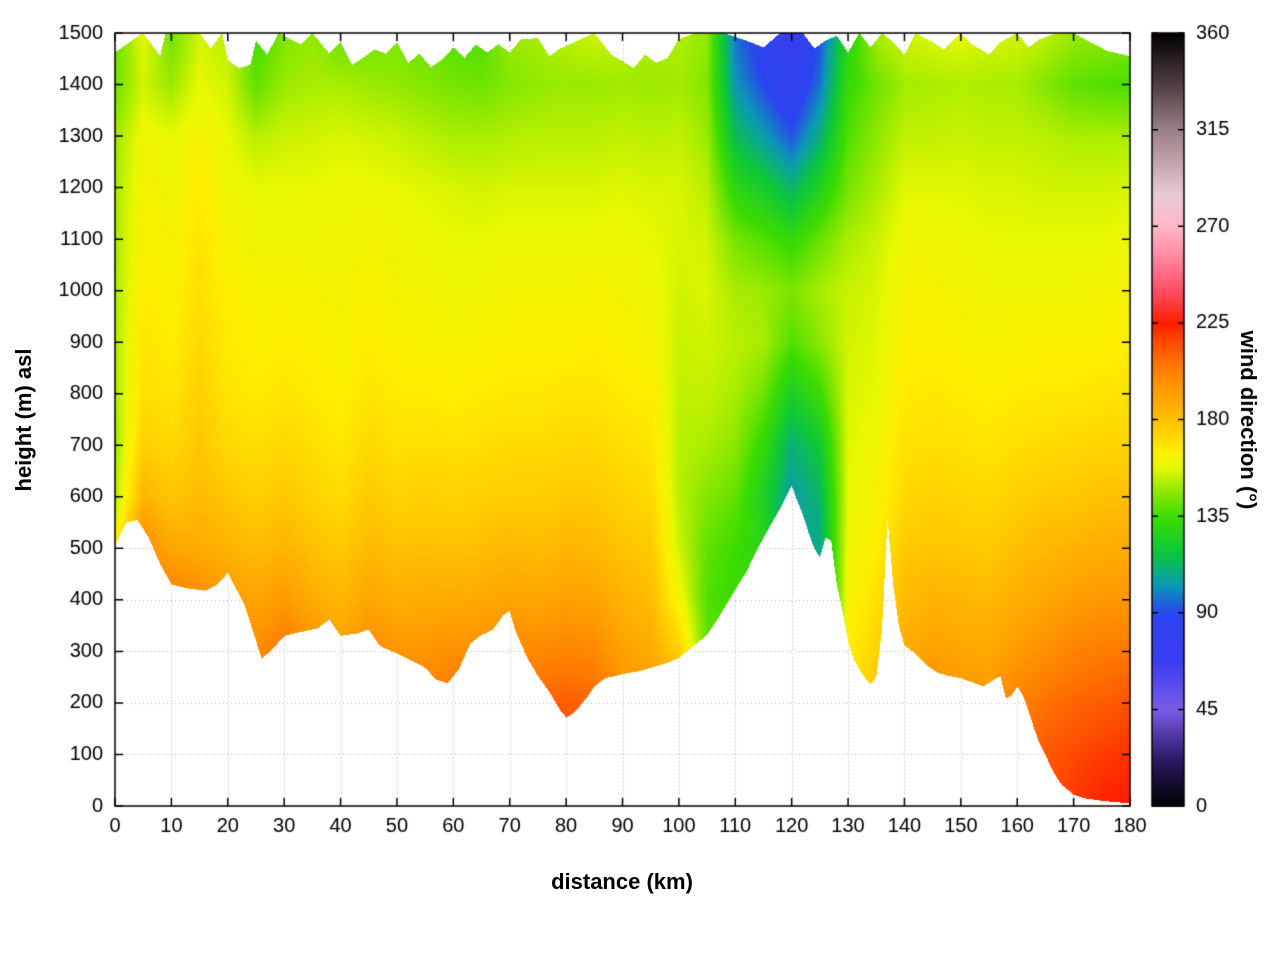  What do you see at coordinates (1248, 420) in the screenshot?
I see `colorbar-title: wind direction (°)` at bounding box center [1248, 420].